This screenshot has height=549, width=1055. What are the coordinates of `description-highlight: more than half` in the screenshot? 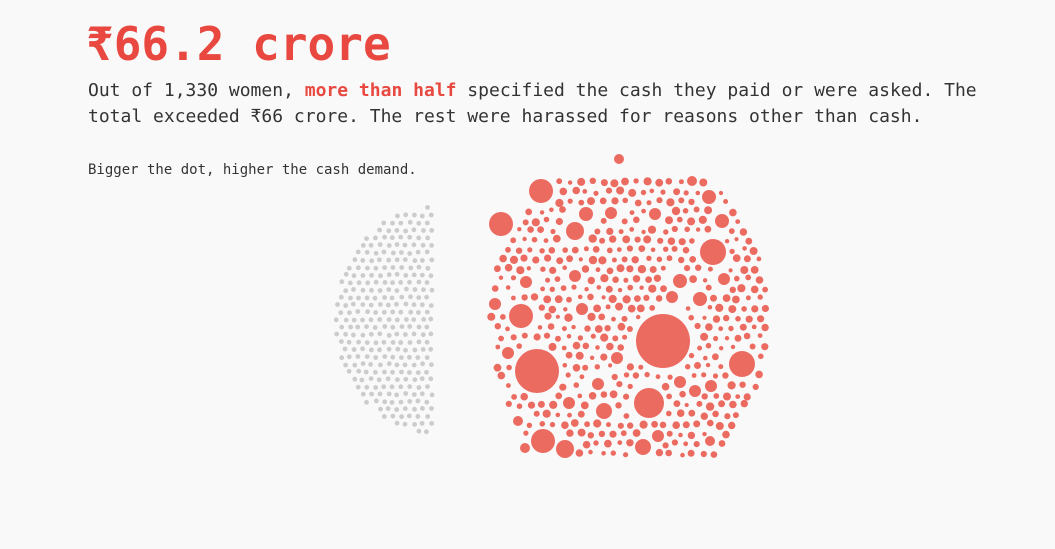 It's located at (380, 90).